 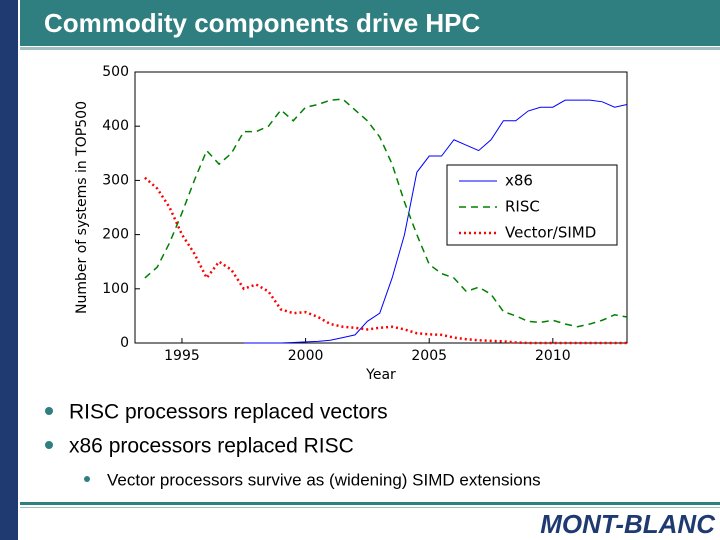 What do you see at coordinates (550, 233) in the screenshot?
I see `legend-label: Vector/SIMD` at bounding box center [550, 233].